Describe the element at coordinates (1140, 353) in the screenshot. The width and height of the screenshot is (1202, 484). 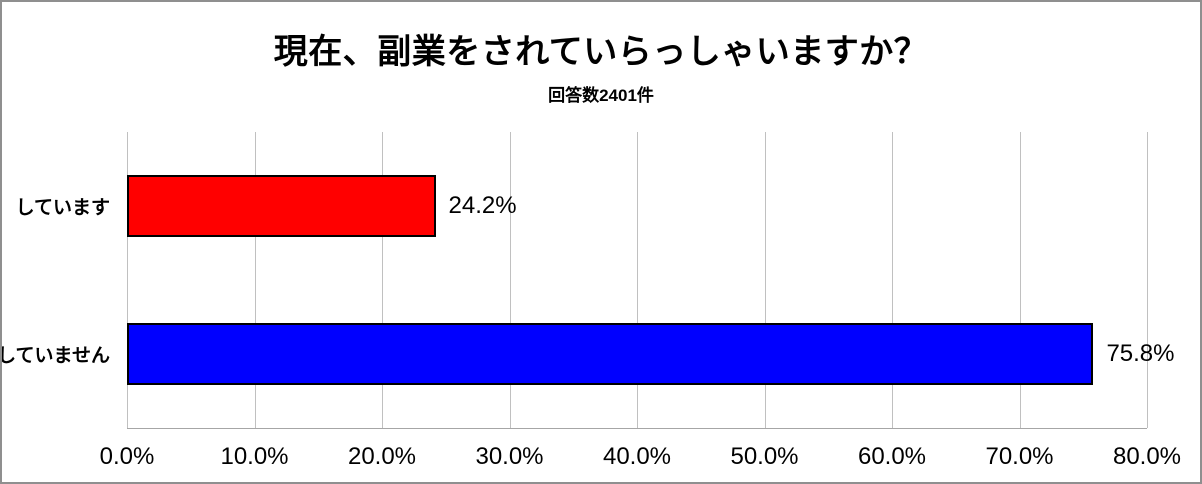
I see `bar-value-label: 75.8%` at that location.